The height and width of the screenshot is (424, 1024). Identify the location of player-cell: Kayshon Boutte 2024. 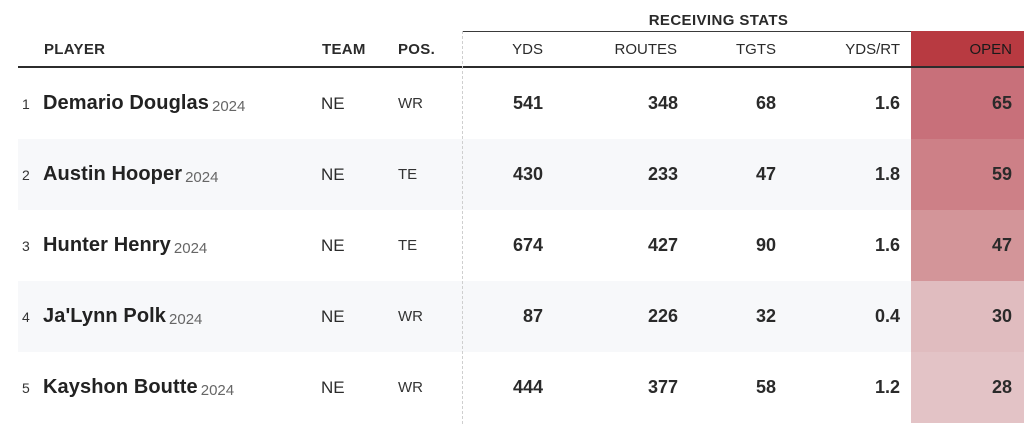
(138, 387).